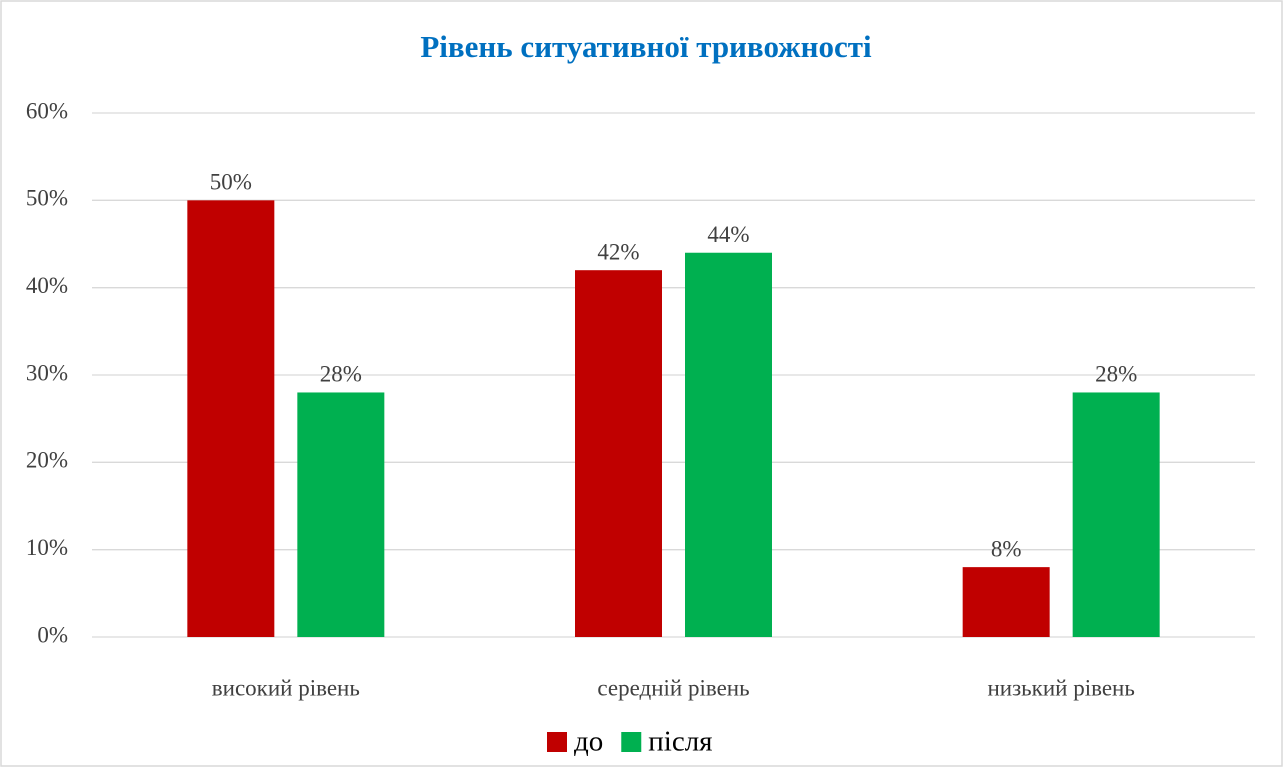  What do you see at coordinates (47, 110) in the screenshot?
I see `y-tick-label: 60%` at bounding box center [47, 110].